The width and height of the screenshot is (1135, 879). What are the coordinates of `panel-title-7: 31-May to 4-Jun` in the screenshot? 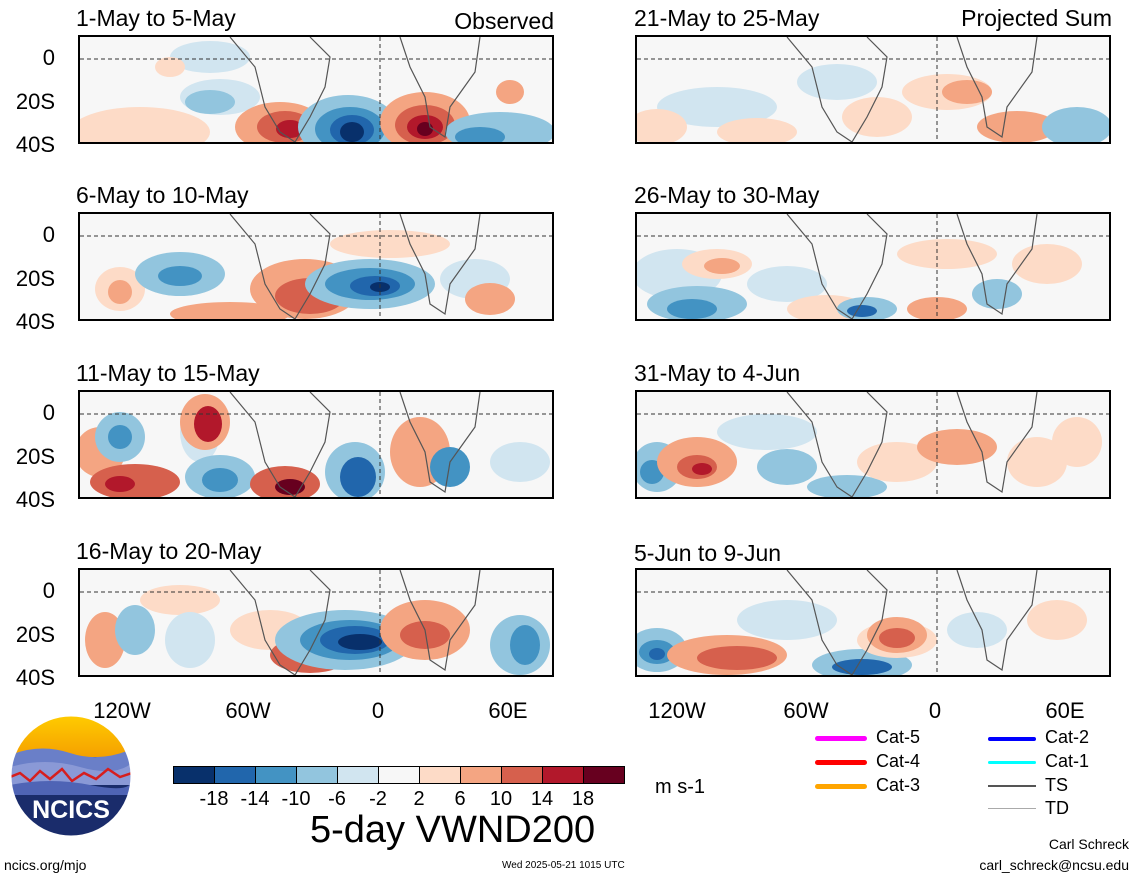 It's located at (717, 373).